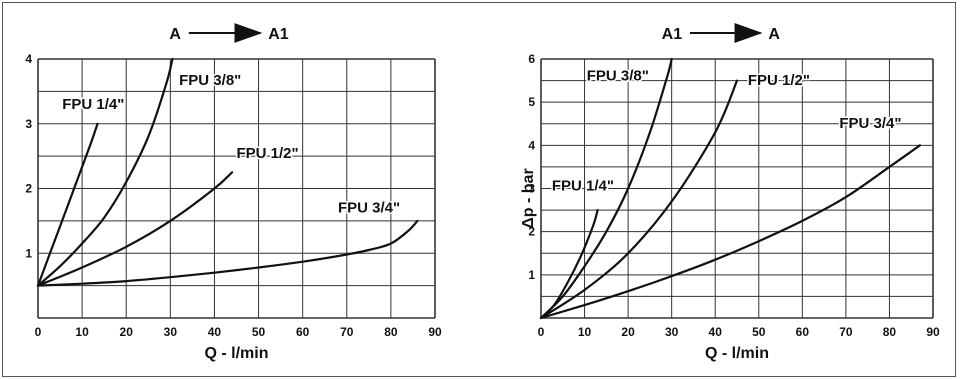  What do you see at coordinates (531, 59) in the screenshot?
I see `y-tick-label: 6` at bounding box center [531, 59].